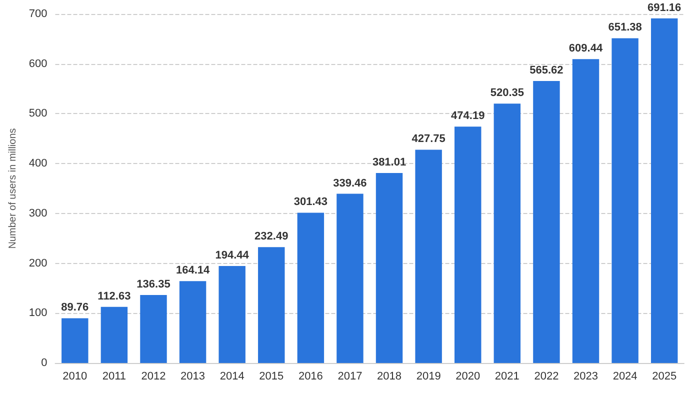 The image size is (696, 395). Describe the element at coordinates (271, 236) in the screenshot. I see `data-label: 232.49` at that location.